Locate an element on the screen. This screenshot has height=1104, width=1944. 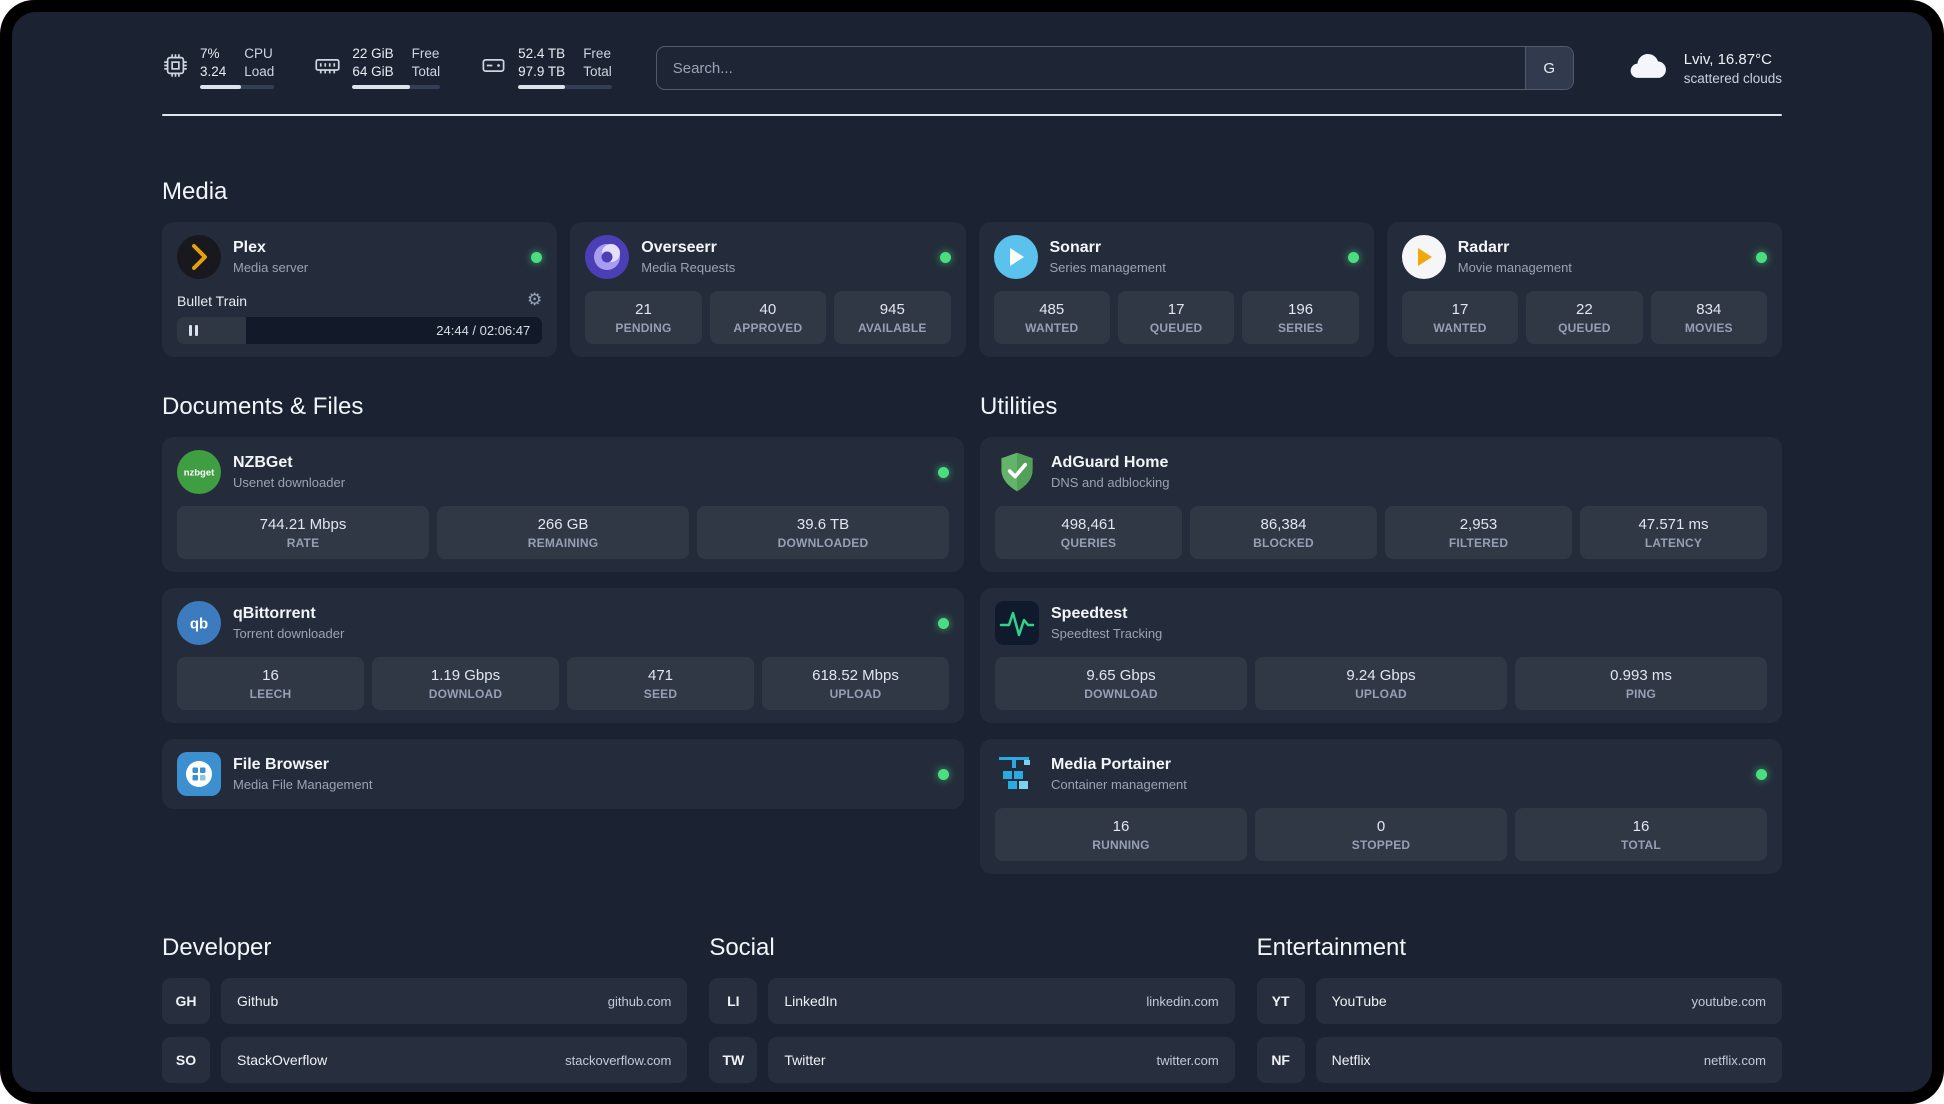
stat-label: RUNNING is located at coordinates (1121, 845).